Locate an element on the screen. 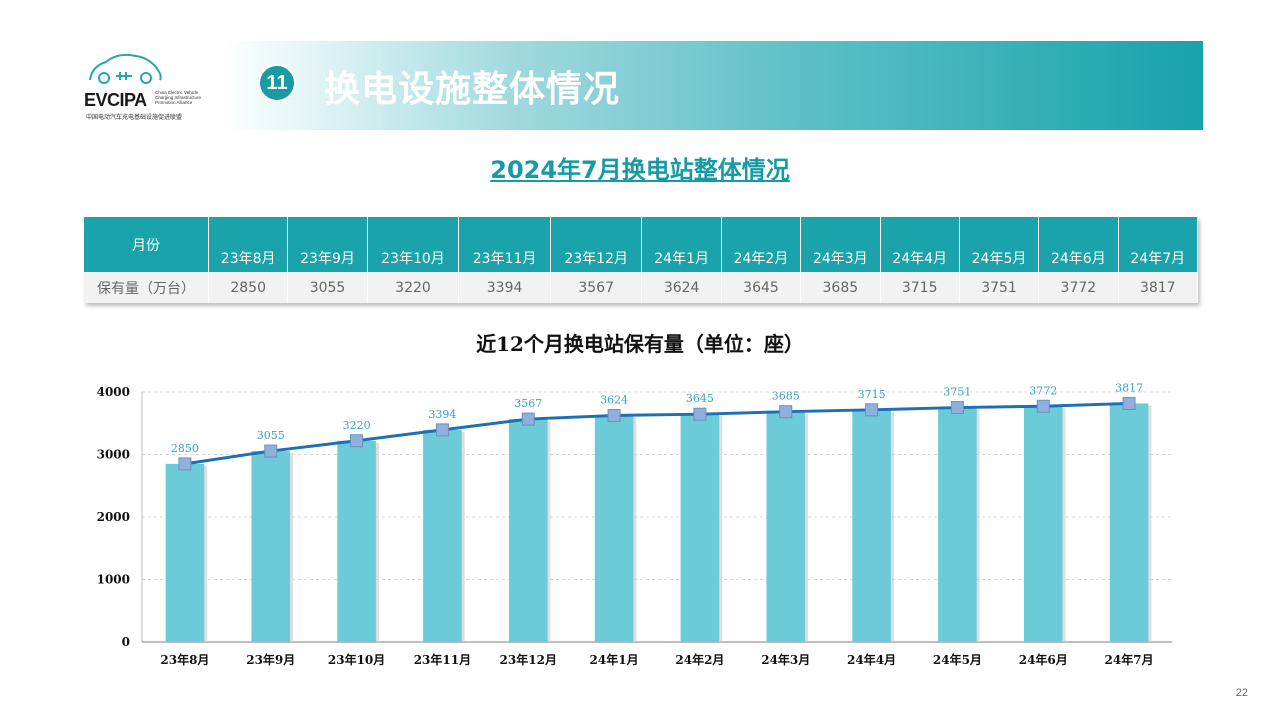  table-month-header: 23年11月 is located at coordinates (504, 244).